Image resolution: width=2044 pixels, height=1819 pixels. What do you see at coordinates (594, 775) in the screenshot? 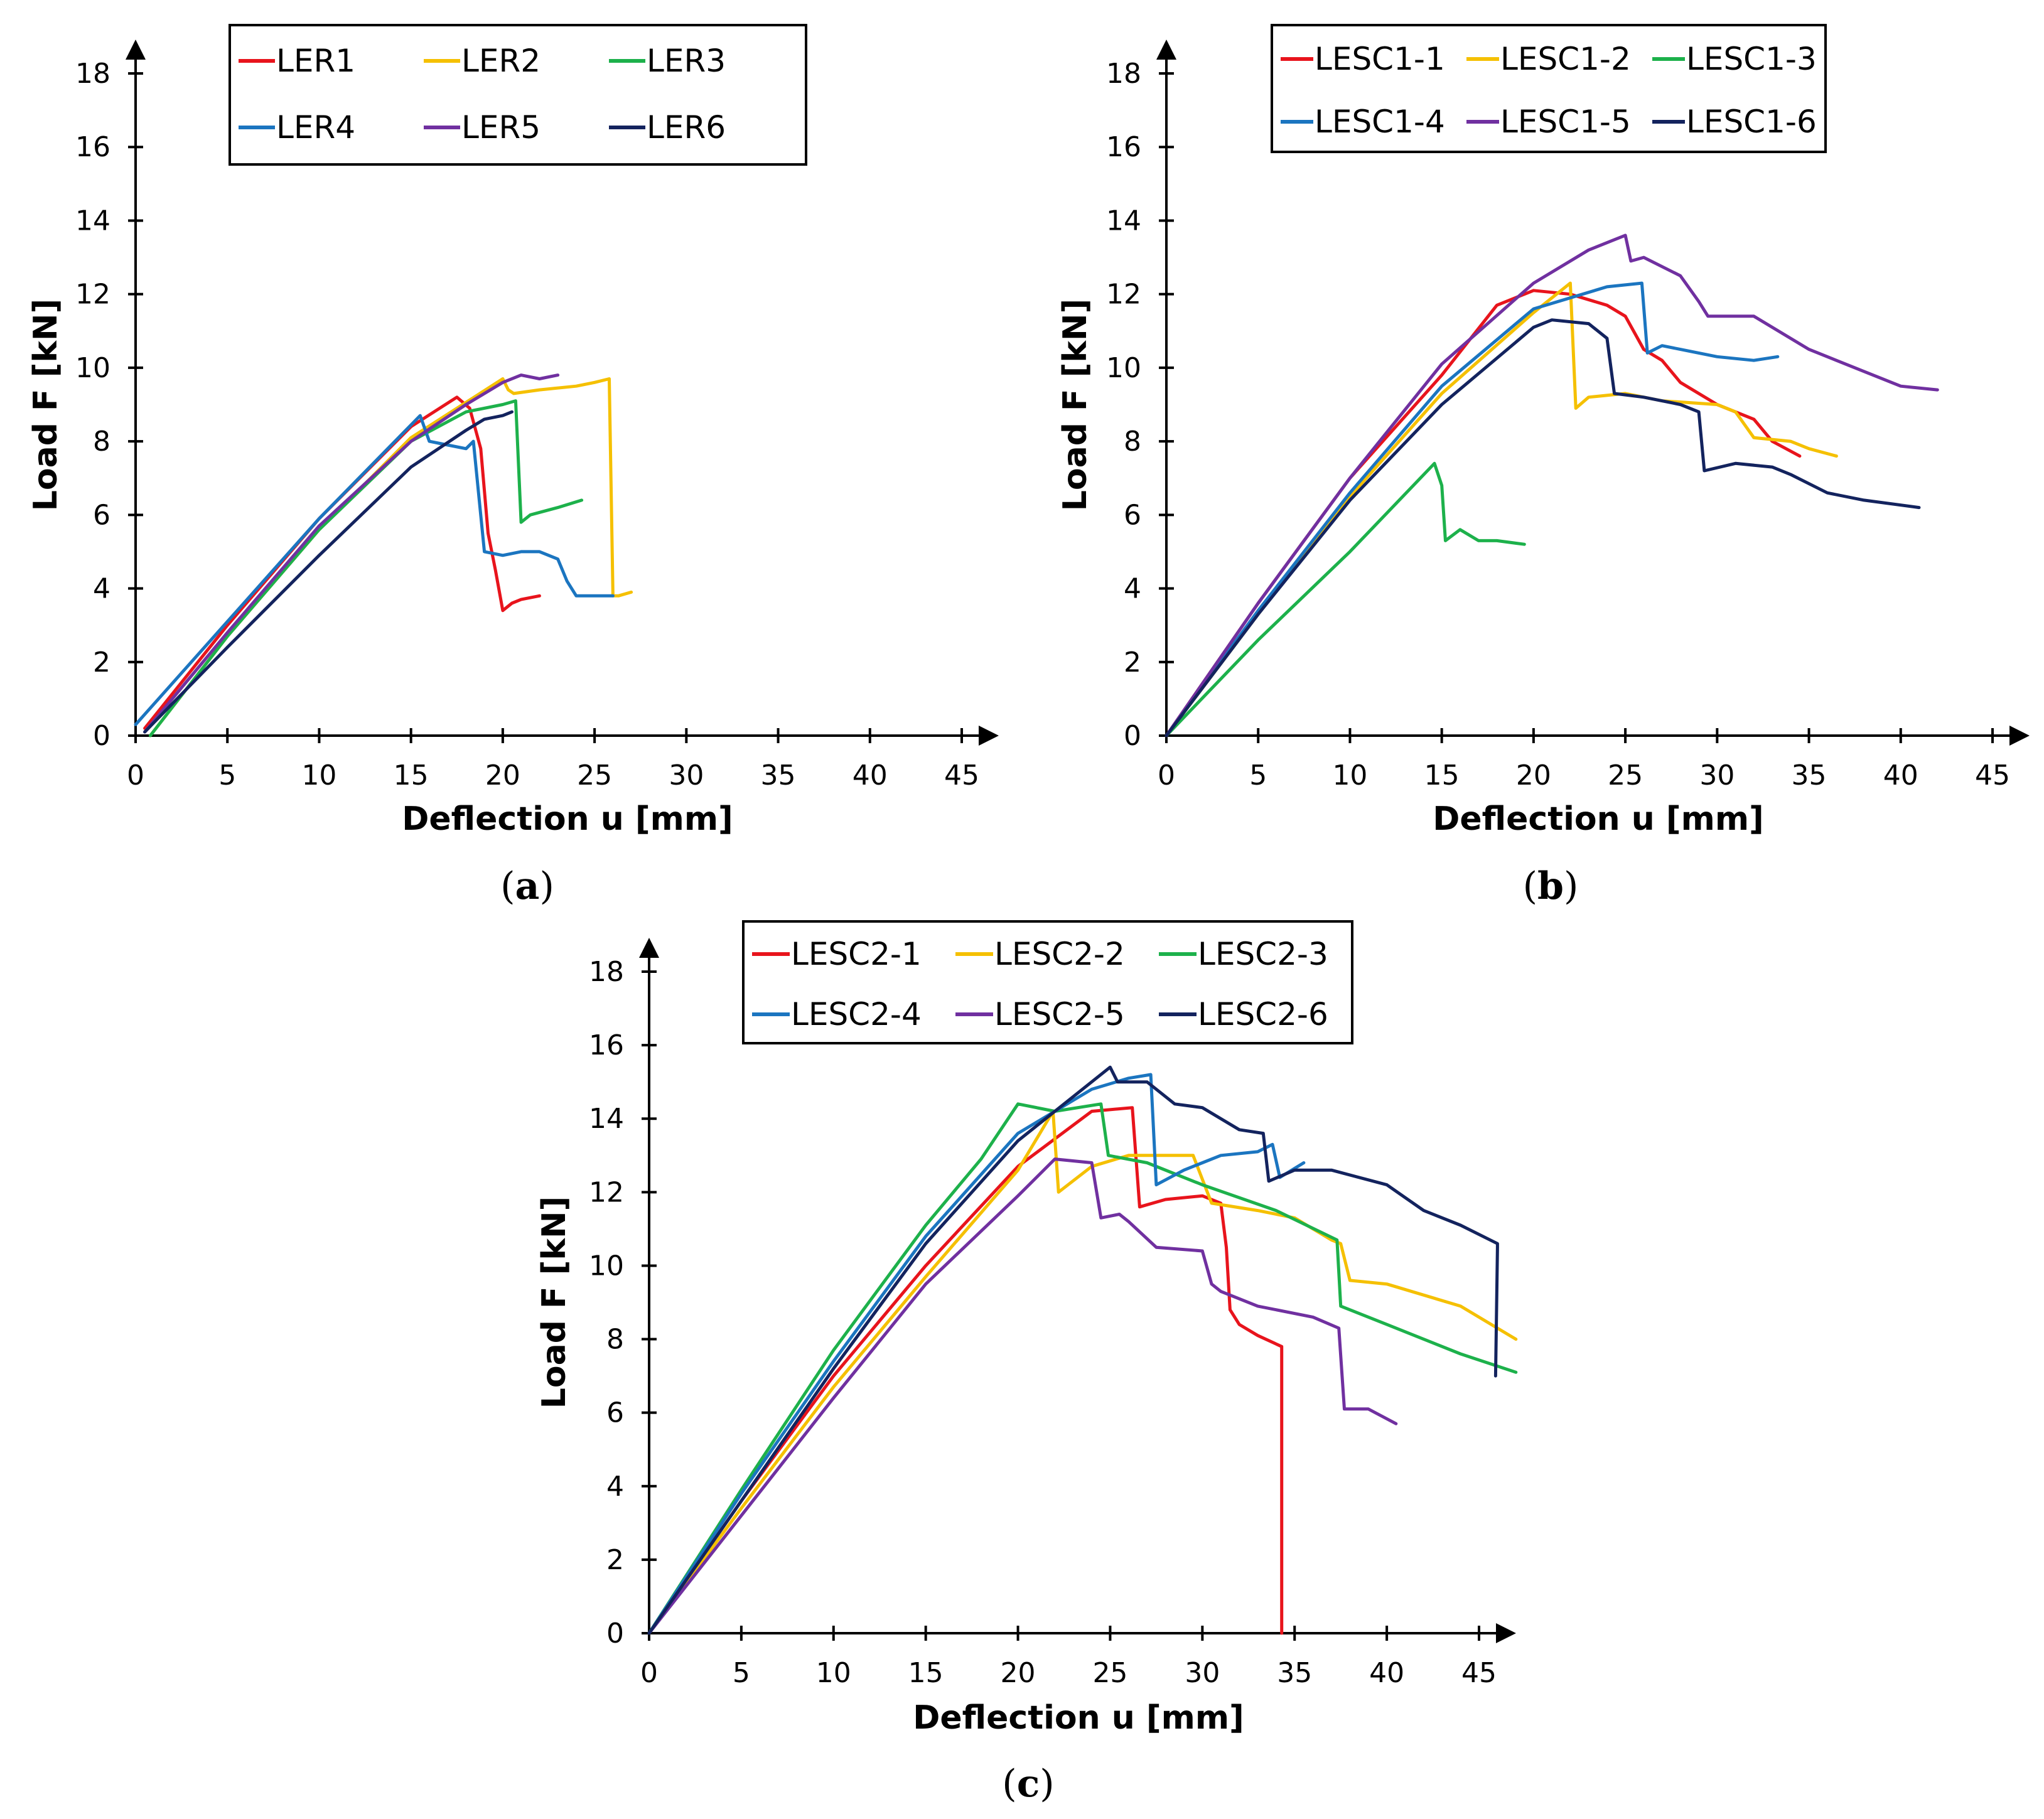
I see `x-tick-label-a: 25` at bounding box center [594, 775].